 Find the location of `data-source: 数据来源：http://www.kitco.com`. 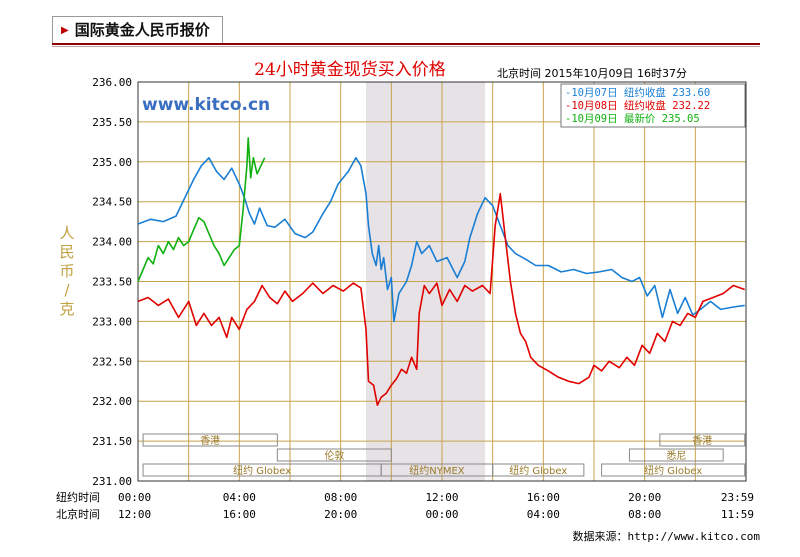

data-source: 数据来源：http://www.kitco.com is located at coordinates (666, 536).